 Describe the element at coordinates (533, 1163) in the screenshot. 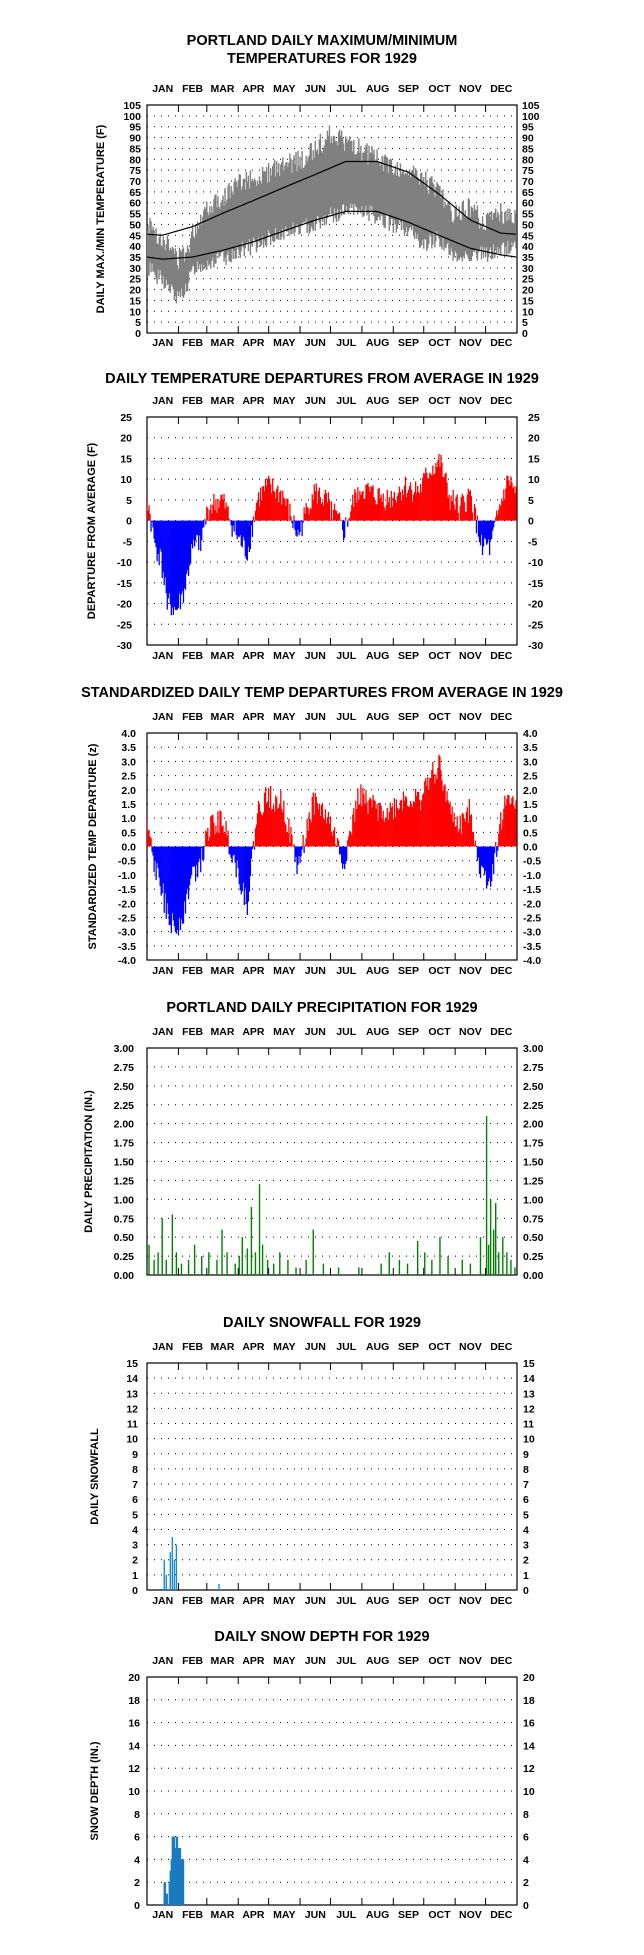

I see `y-tick-label-right: 1.50` at that location.